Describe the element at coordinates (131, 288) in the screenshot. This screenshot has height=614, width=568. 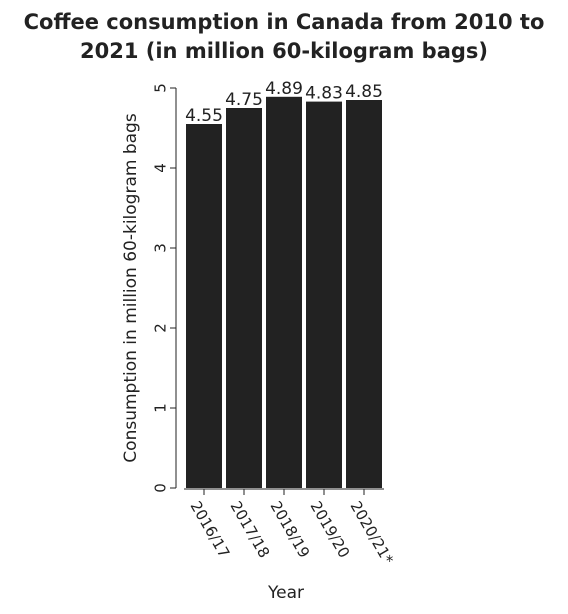
I see `y-axis-label: Consumption in million 60-kilogram bags` at that location.